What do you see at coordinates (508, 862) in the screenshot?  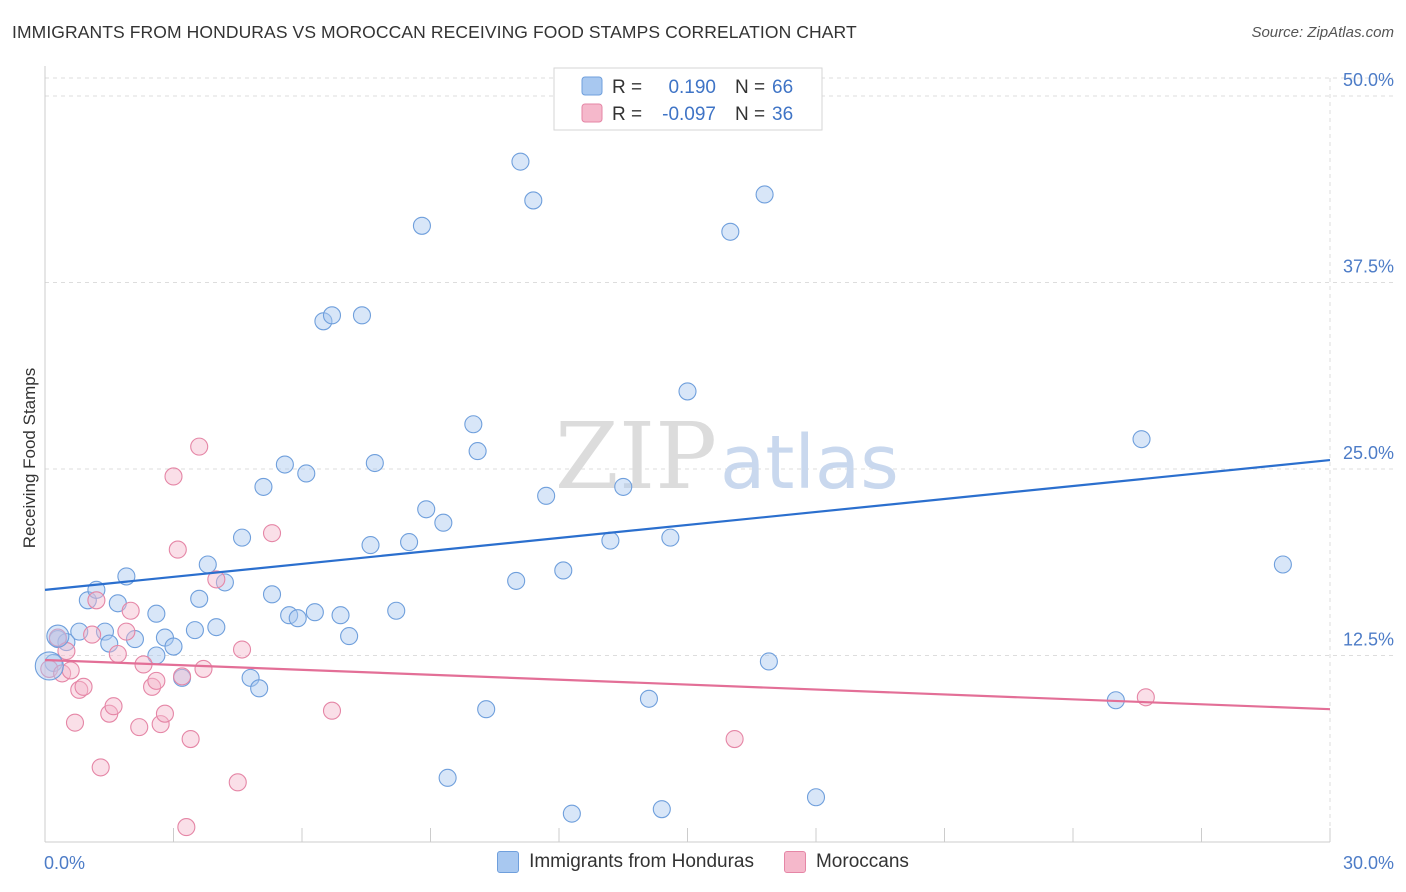 I see `legend-marker-honduras` at bounding box center [508, 862].